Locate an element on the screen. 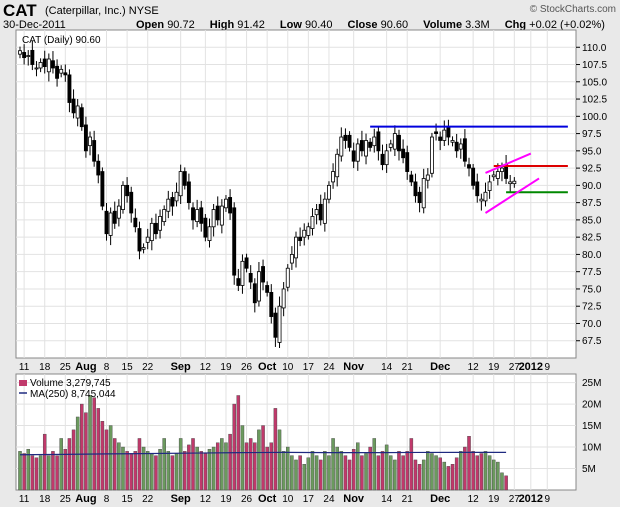 The image size is (620, 507). annotation-trendline is located at coordinates (508, 163).